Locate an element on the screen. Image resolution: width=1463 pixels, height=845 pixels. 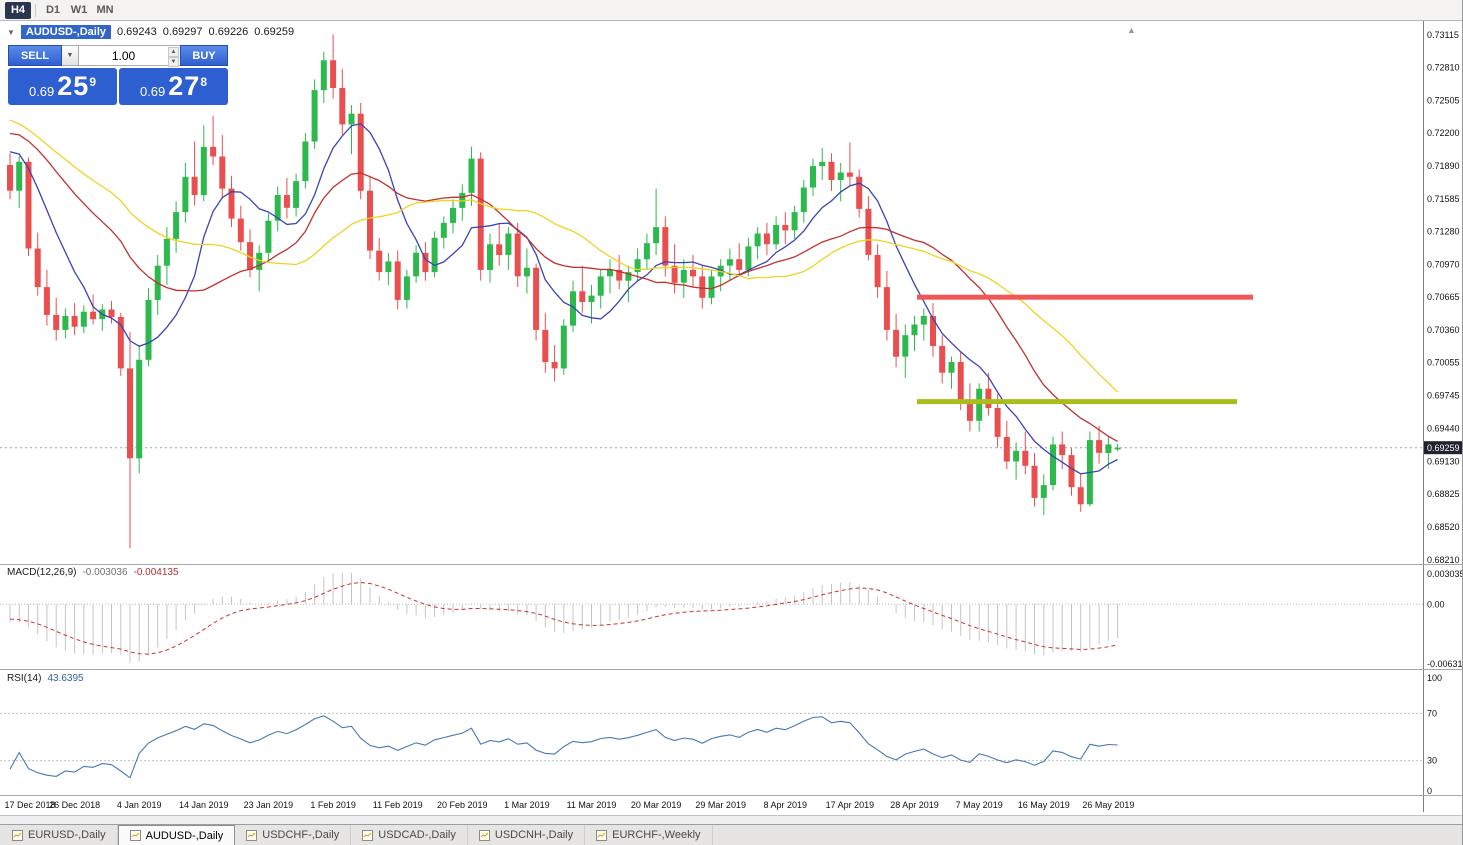
timeframe-w1-button: W1 is located at coordinates (79, 10).